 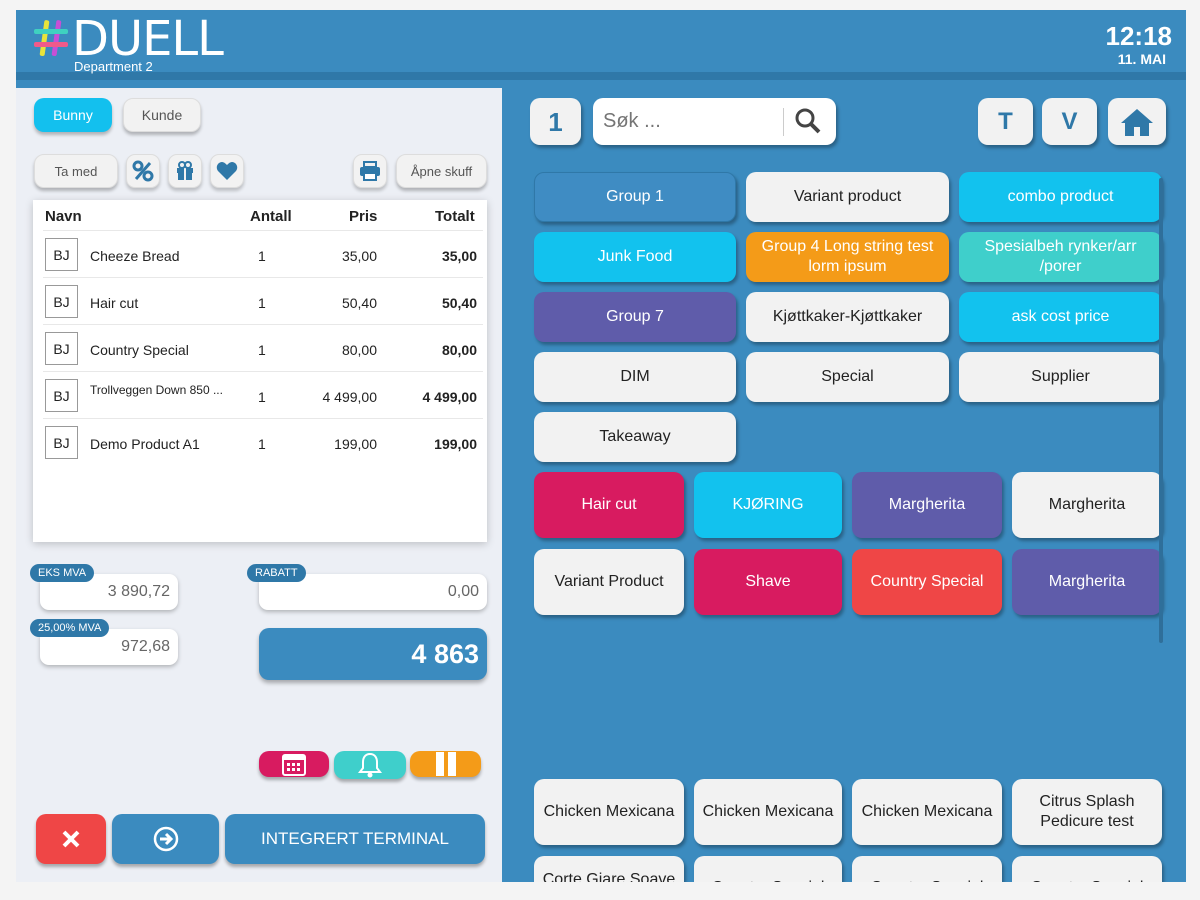 I want to click on heart-icon, so click(x=227, y=171).